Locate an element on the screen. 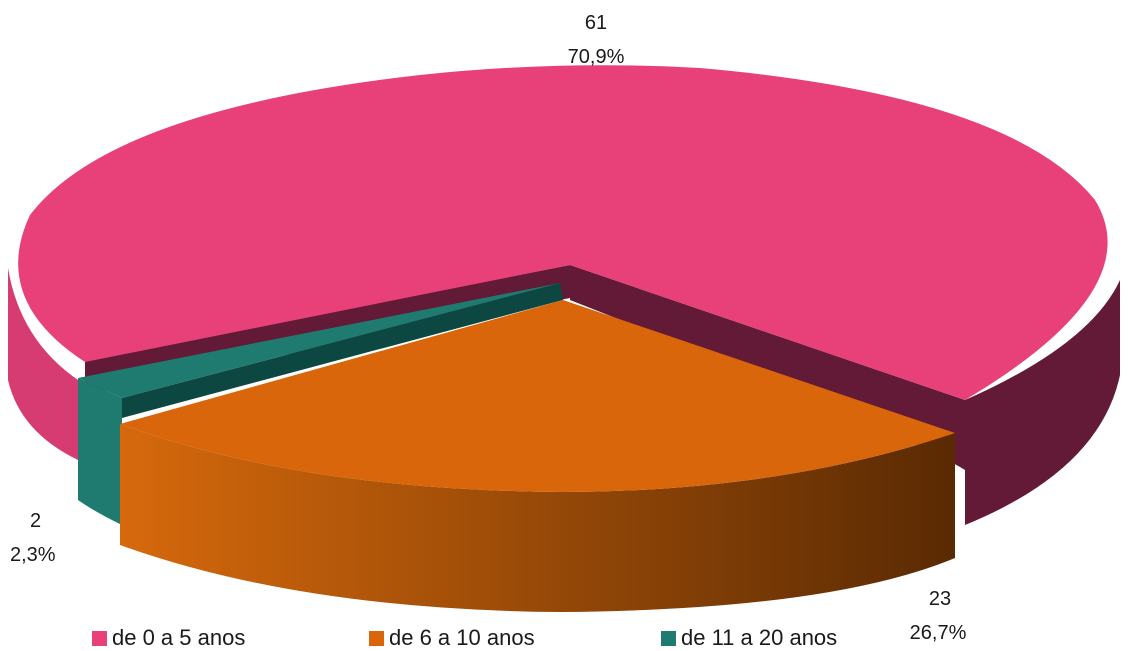 The width and height of the screenshot is (1129, 651). legend-label-0: de 0 a 5 anos is located at coordinates (178, 638).